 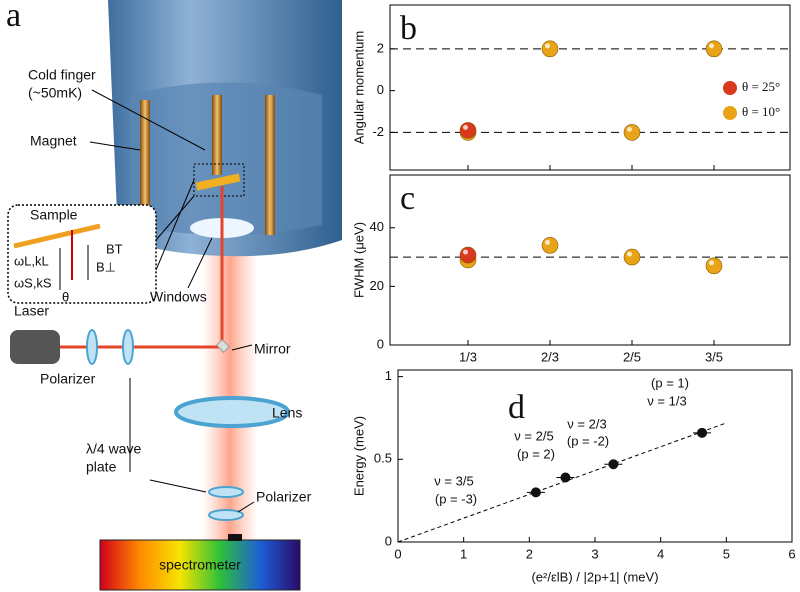 I want to click on x-tick-label: 2/3, so click(x=550, y=356).